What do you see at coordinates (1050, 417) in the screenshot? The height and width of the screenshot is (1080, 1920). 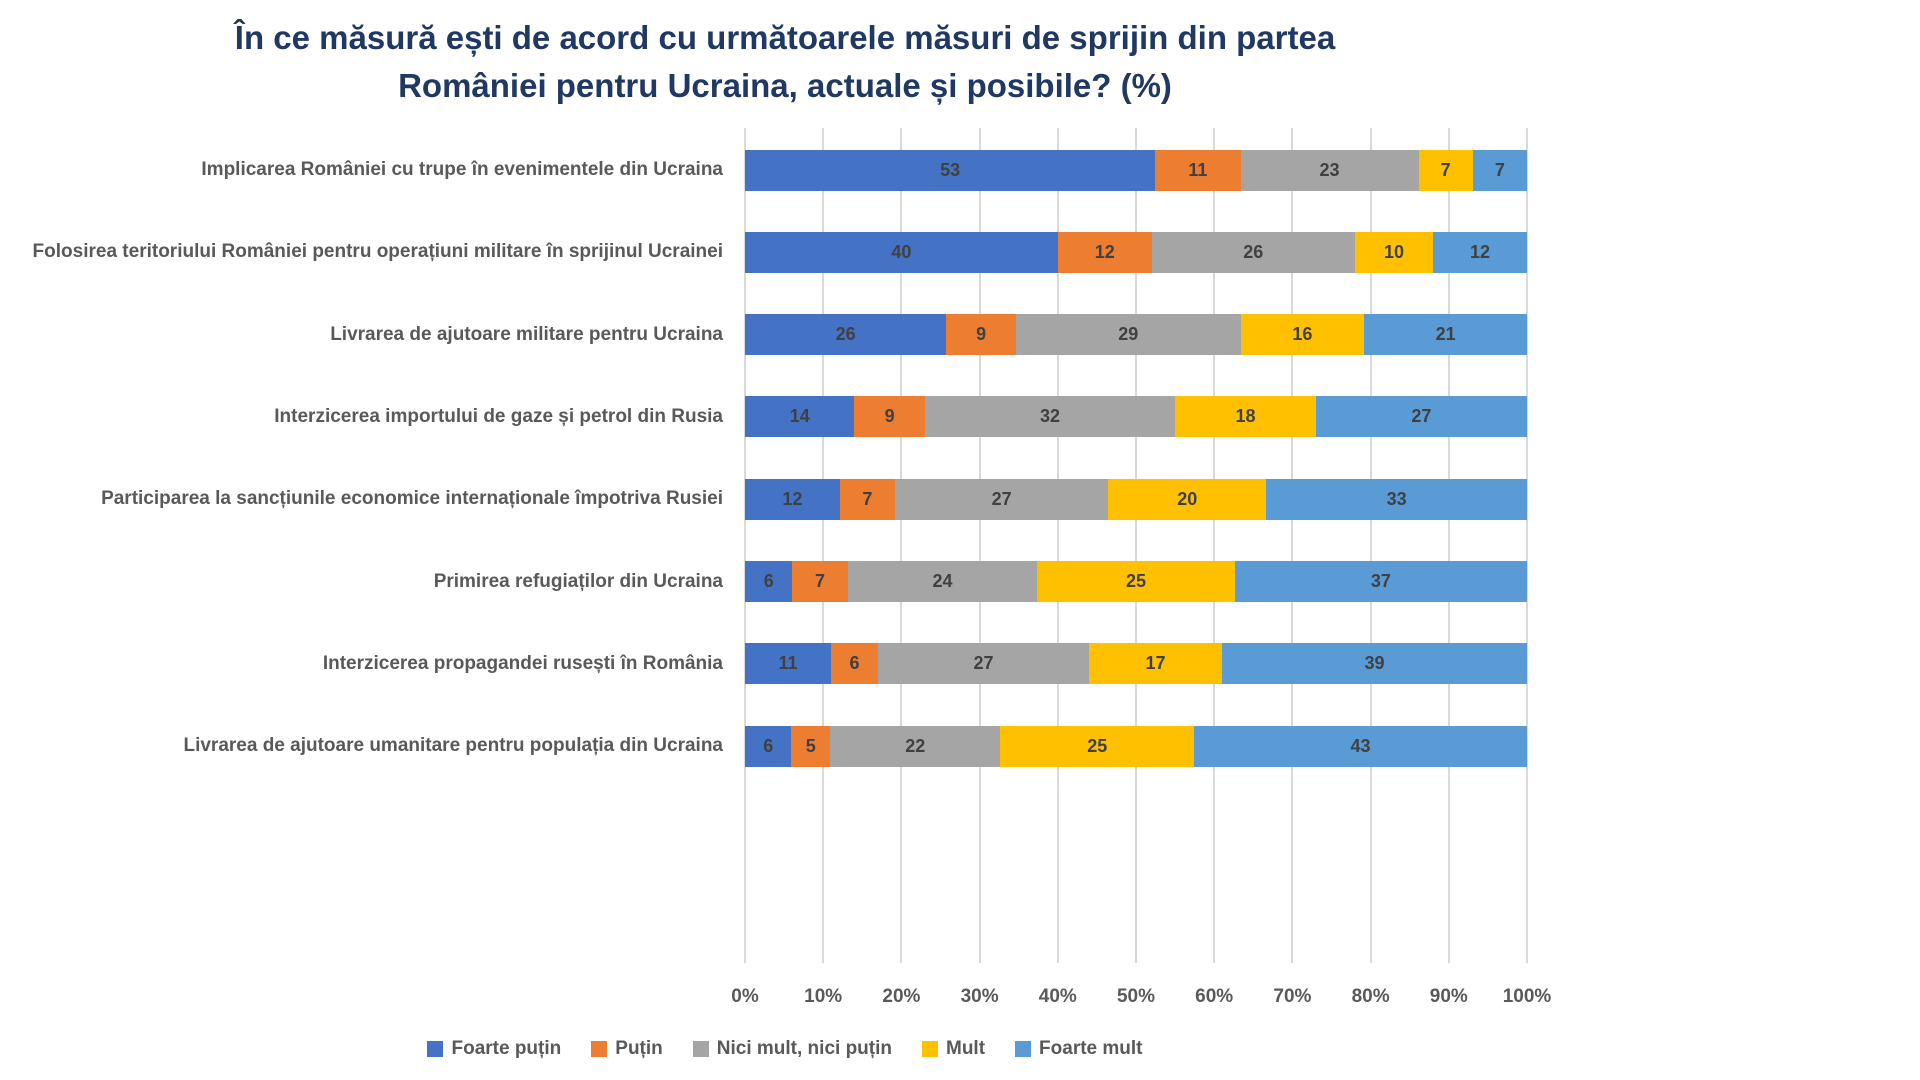 I see `bar-segment: 32` at bounding box center [1050, 417].